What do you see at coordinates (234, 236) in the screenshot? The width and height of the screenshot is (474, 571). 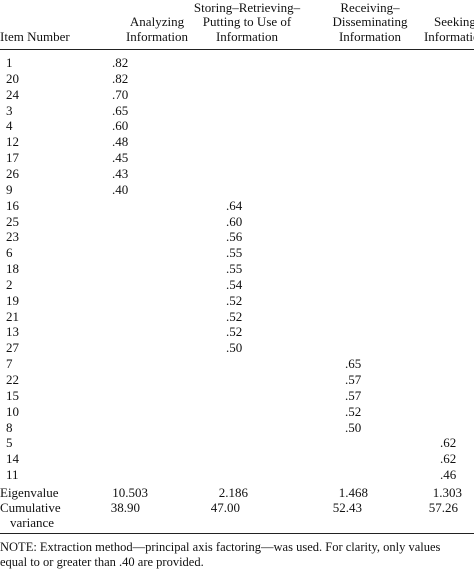 I see `factor-loading: .56` at bounding box center [234, 236].